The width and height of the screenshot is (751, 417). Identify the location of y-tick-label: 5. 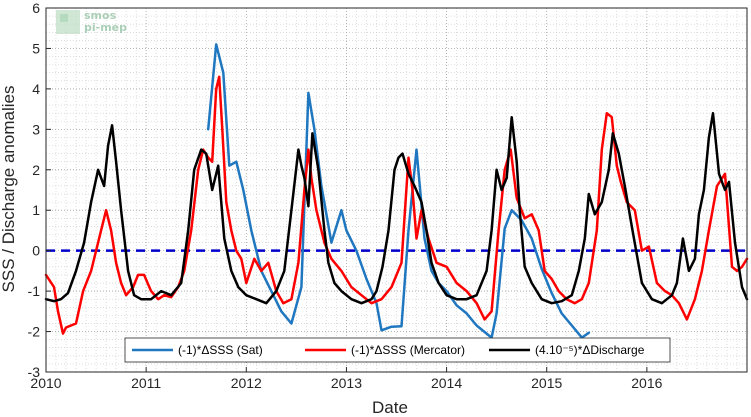
(36, 48).